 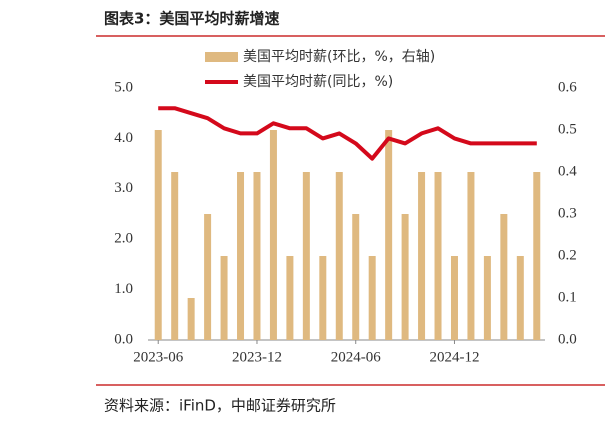 I want to click on y2-tick-label: 0.3, so click(x=567, y=213).